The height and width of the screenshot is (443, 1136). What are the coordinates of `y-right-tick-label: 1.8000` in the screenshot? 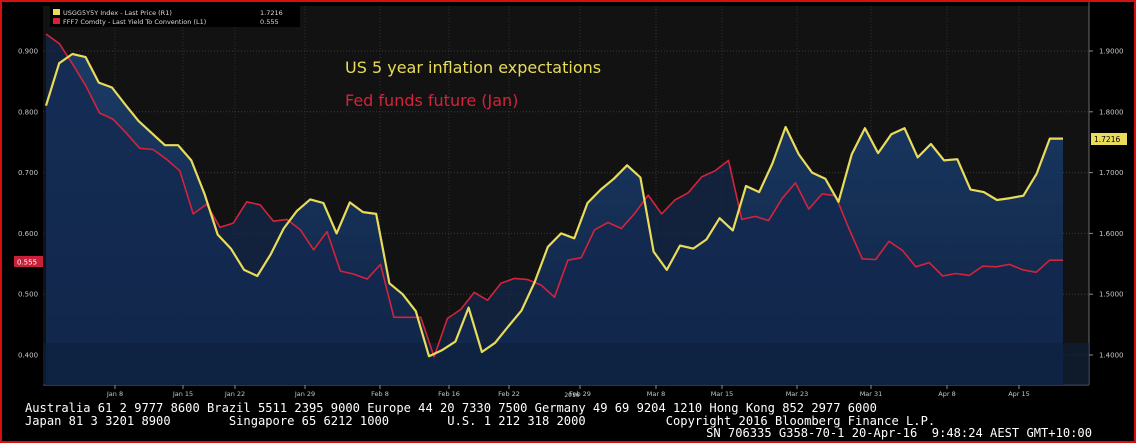 It's located at (1111, 112).